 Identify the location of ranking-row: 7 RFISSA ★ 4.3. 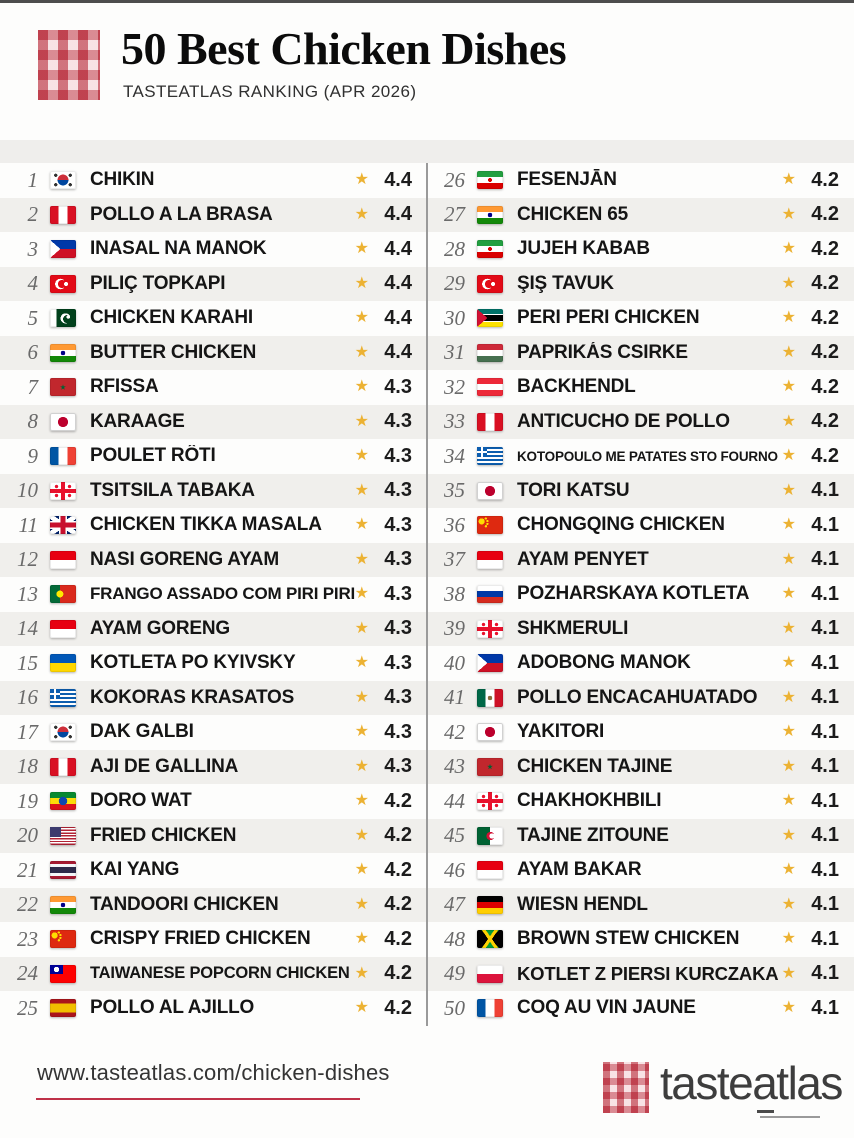
(213, 387).